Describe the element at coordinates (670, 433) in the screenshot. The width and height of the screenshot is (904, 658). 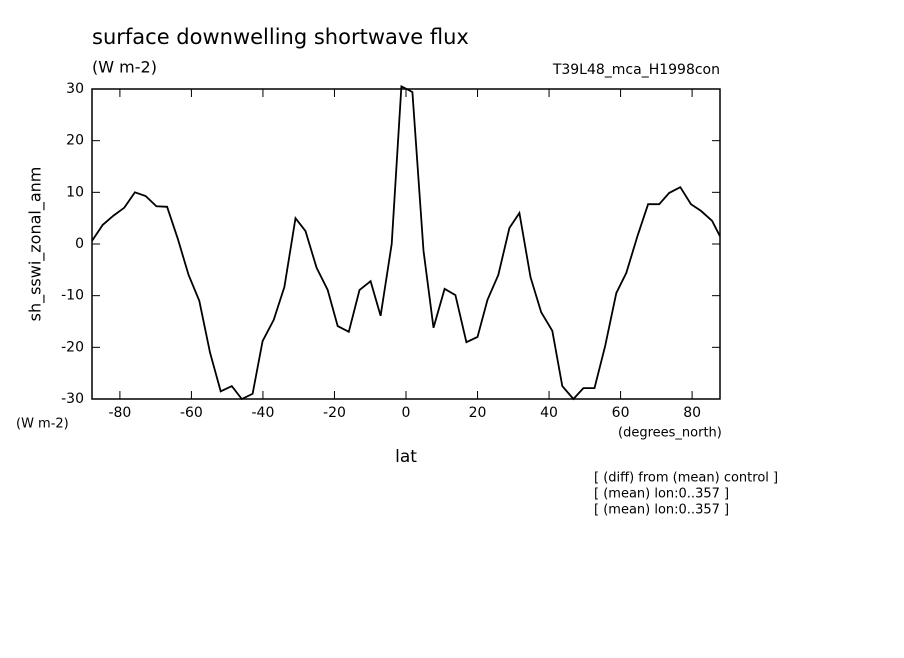
I see `x-units: (degrees_north)` at that location.